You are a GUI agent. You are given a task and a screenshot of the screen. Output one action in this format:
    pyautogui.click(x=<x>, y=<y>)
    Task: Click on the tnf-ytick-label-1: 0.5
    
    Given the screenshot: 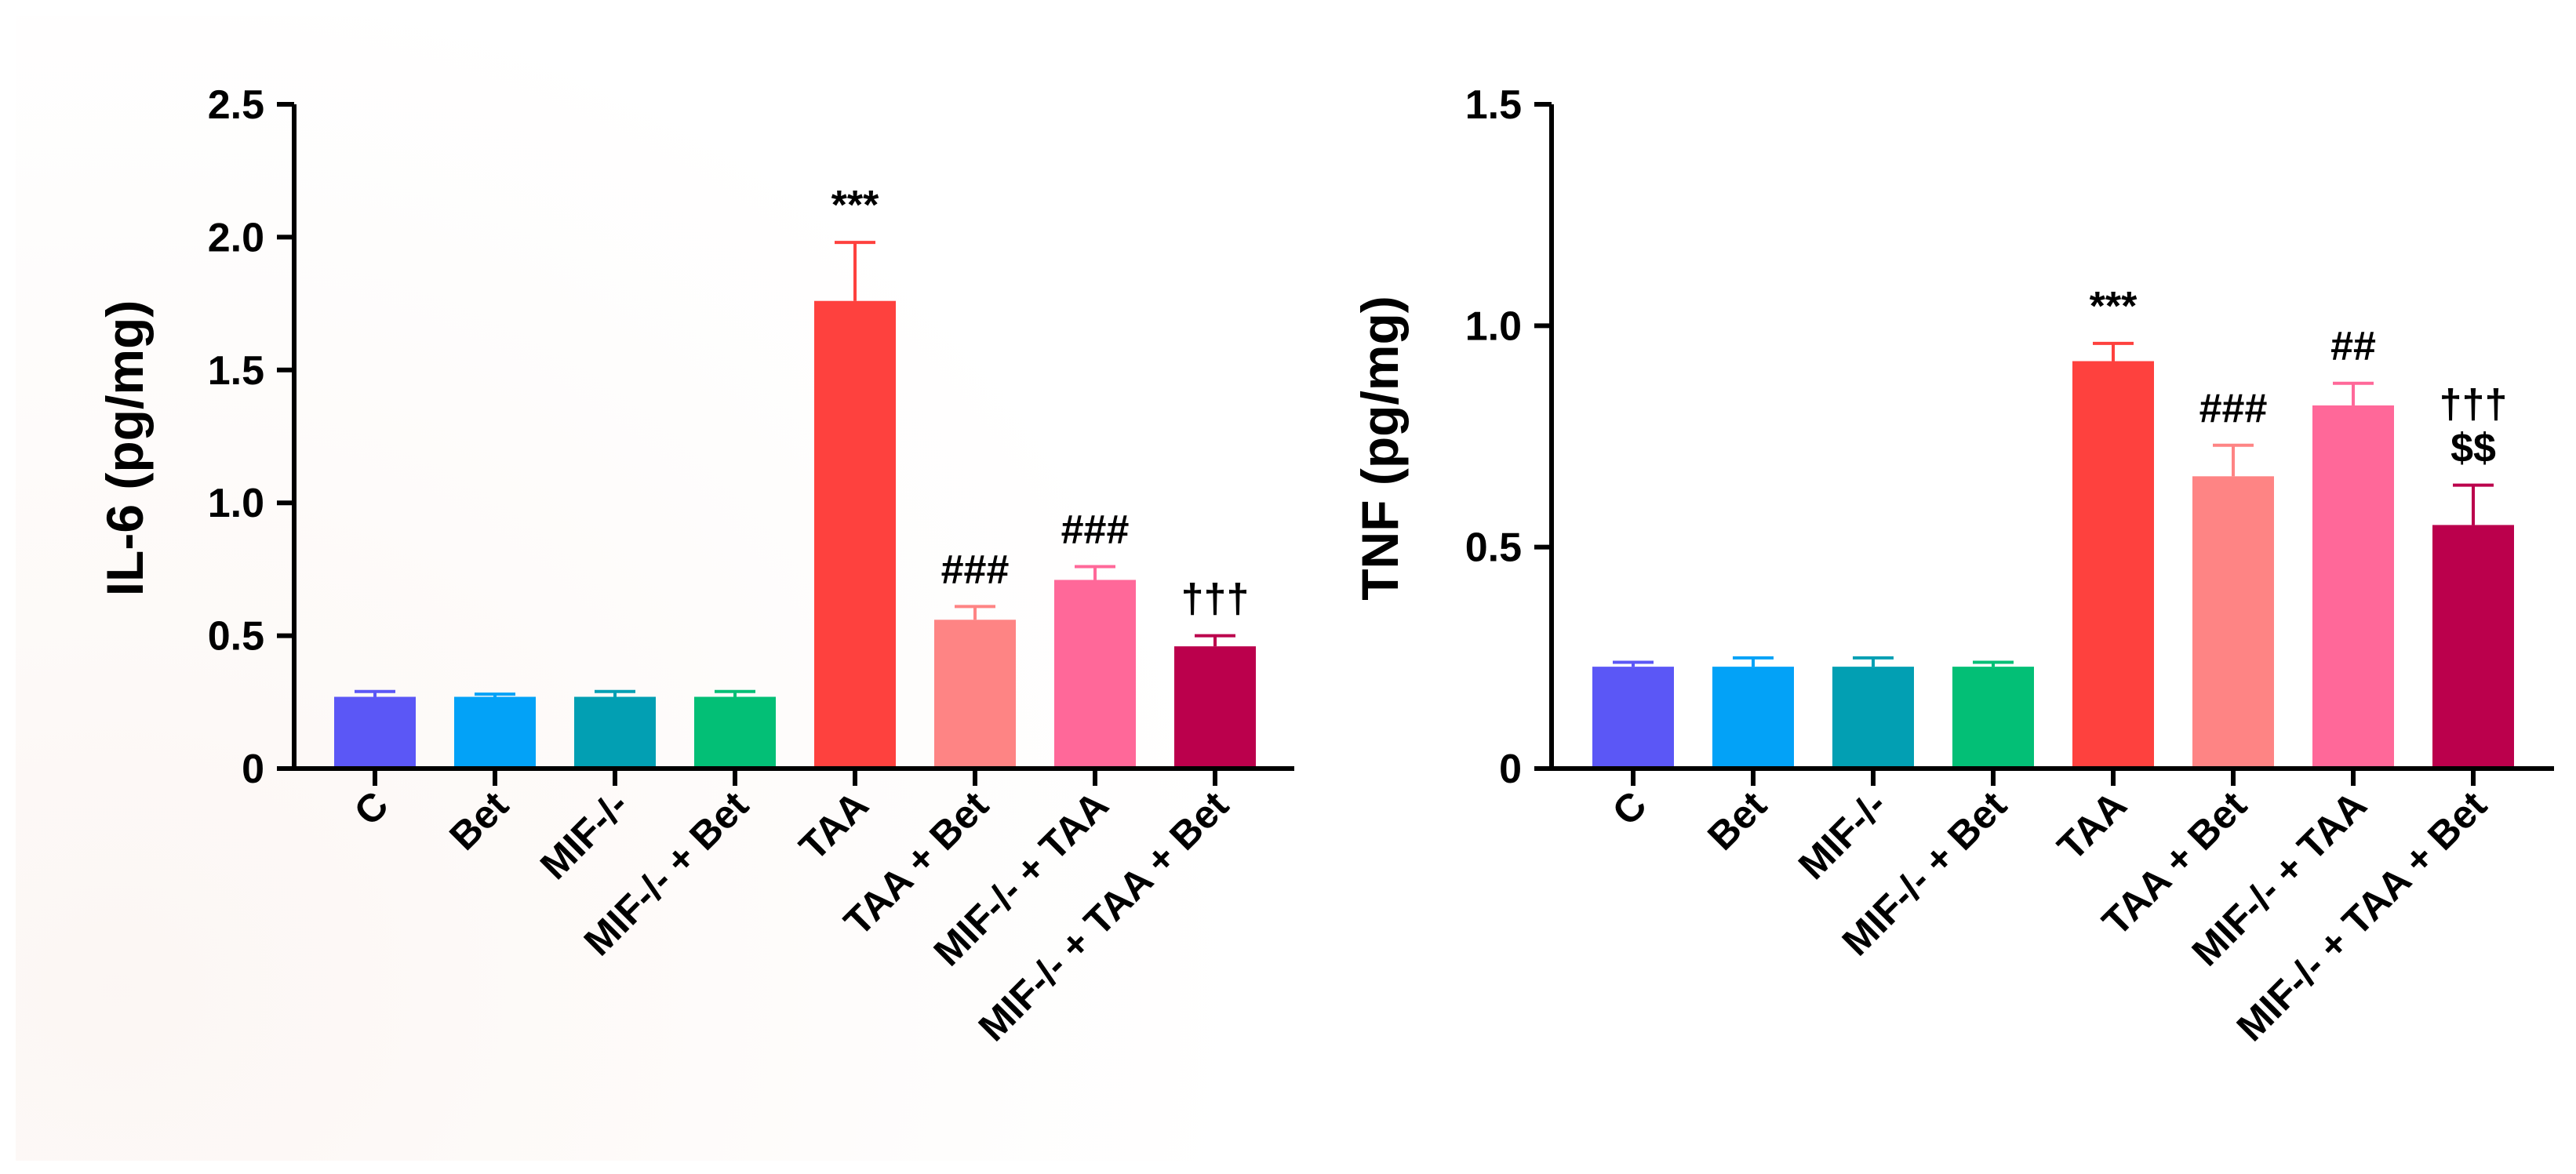 What is the action you would take?
    pyautogui.click(x=1493, y=548)
    